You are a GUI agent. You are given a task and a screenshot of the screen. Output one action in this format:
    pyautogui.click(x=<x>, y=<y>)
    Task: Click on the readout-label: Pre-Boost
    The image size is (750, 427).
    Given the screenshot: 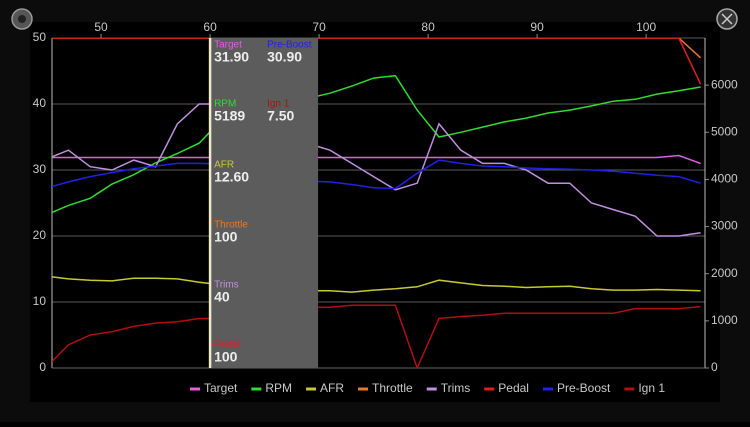 What is the action you would take?
    pyautogui.click(x=289, y=45)
    